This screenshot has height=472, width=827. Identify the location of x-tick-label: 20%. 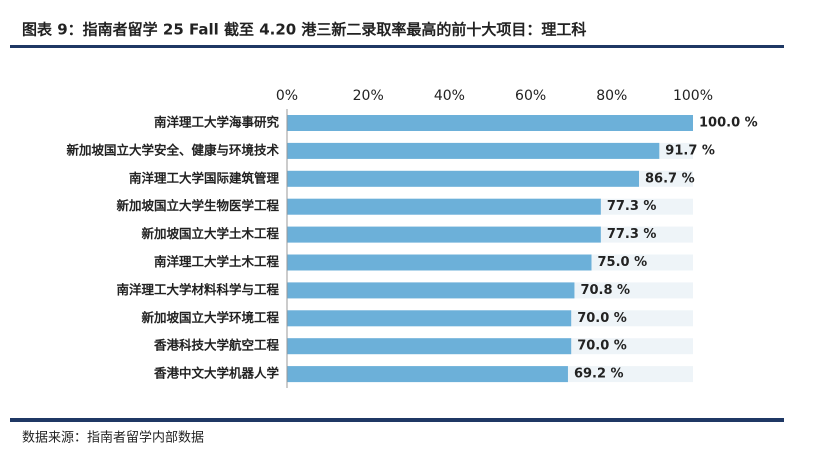
(368, 96).